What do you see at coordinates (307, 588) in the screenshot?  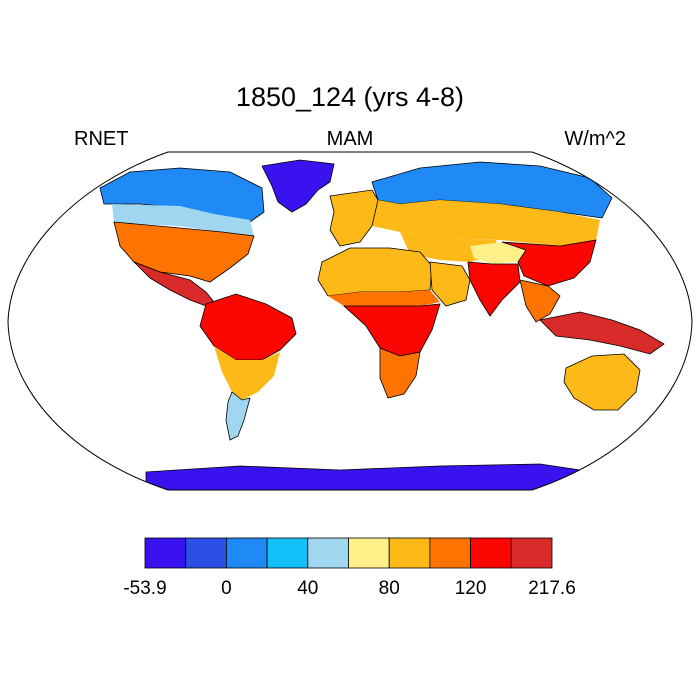 I see `colorbar-tick-label: 40` at bounding box center [307, 588].